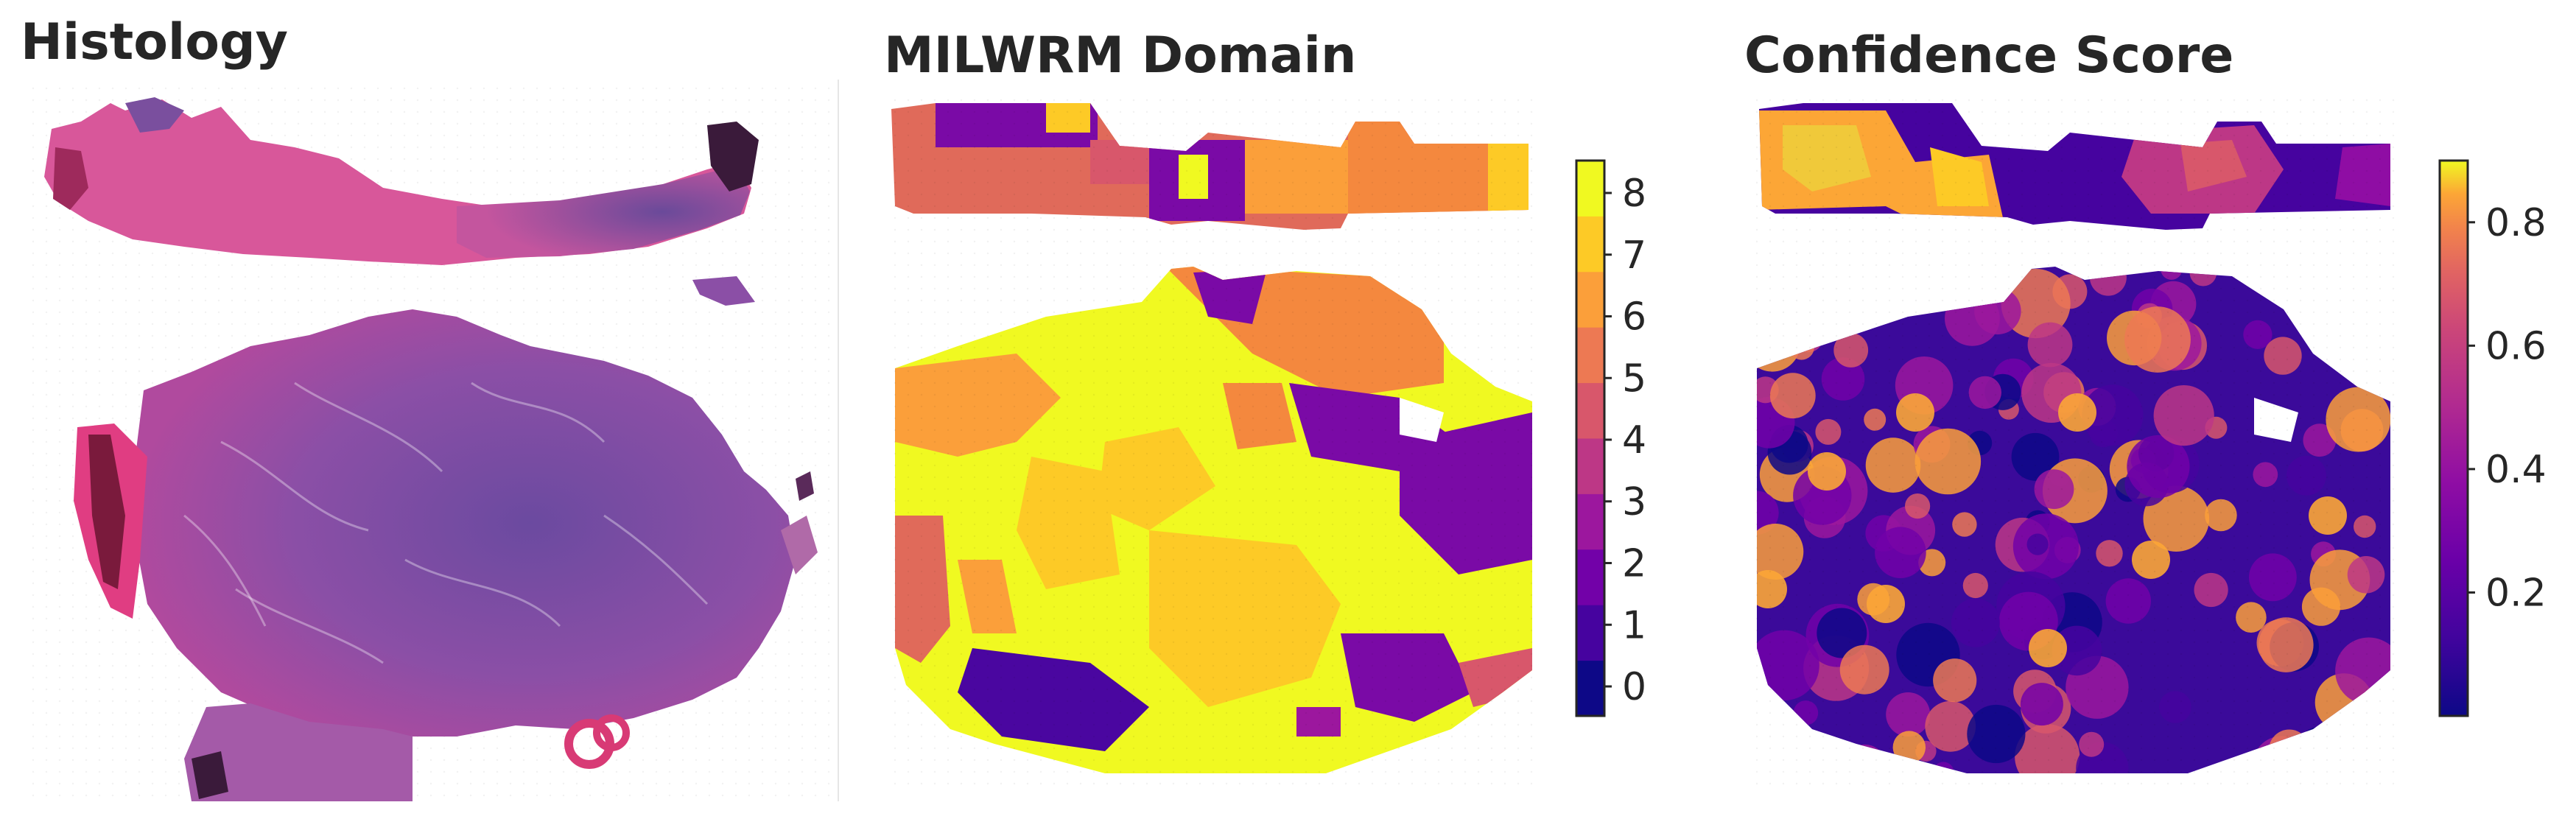 The image size is (2576, 819). I want to click on milwrm-domain-title: MILWRM Domain, so click(1120, 56).